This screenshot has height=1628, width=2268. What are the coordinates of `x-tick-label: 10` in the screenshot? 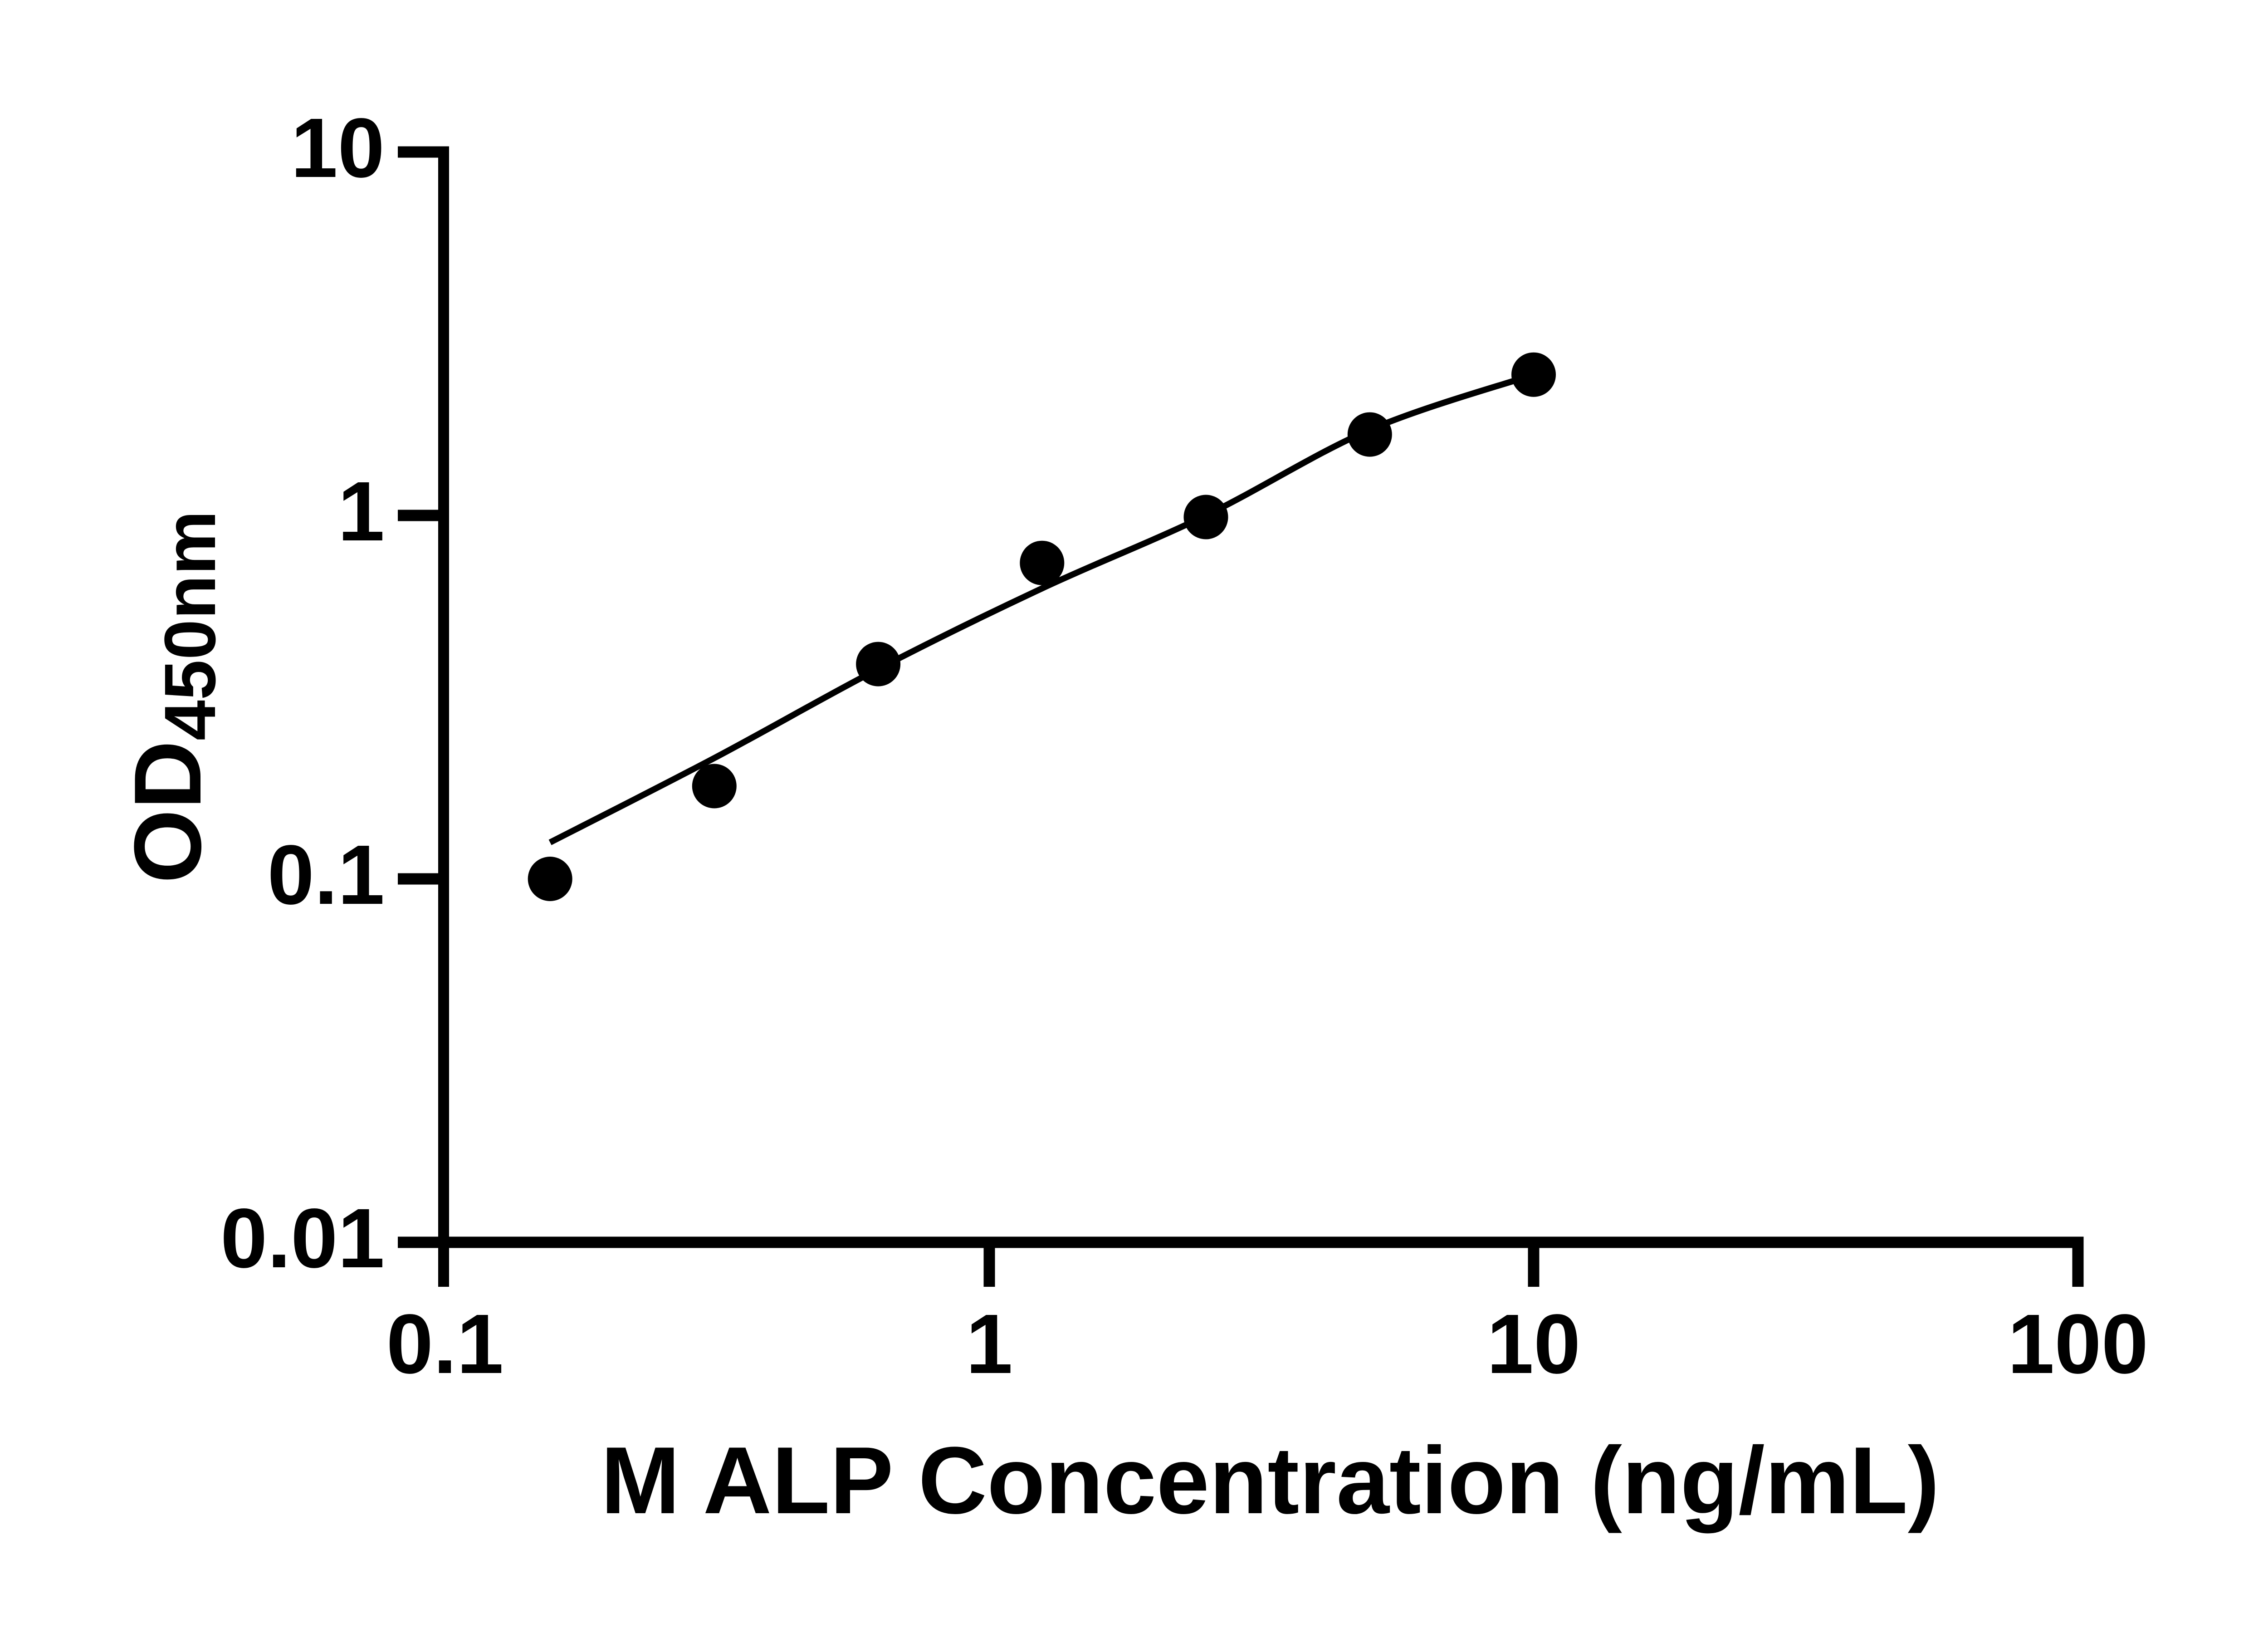 It's located at (1533, 1344).